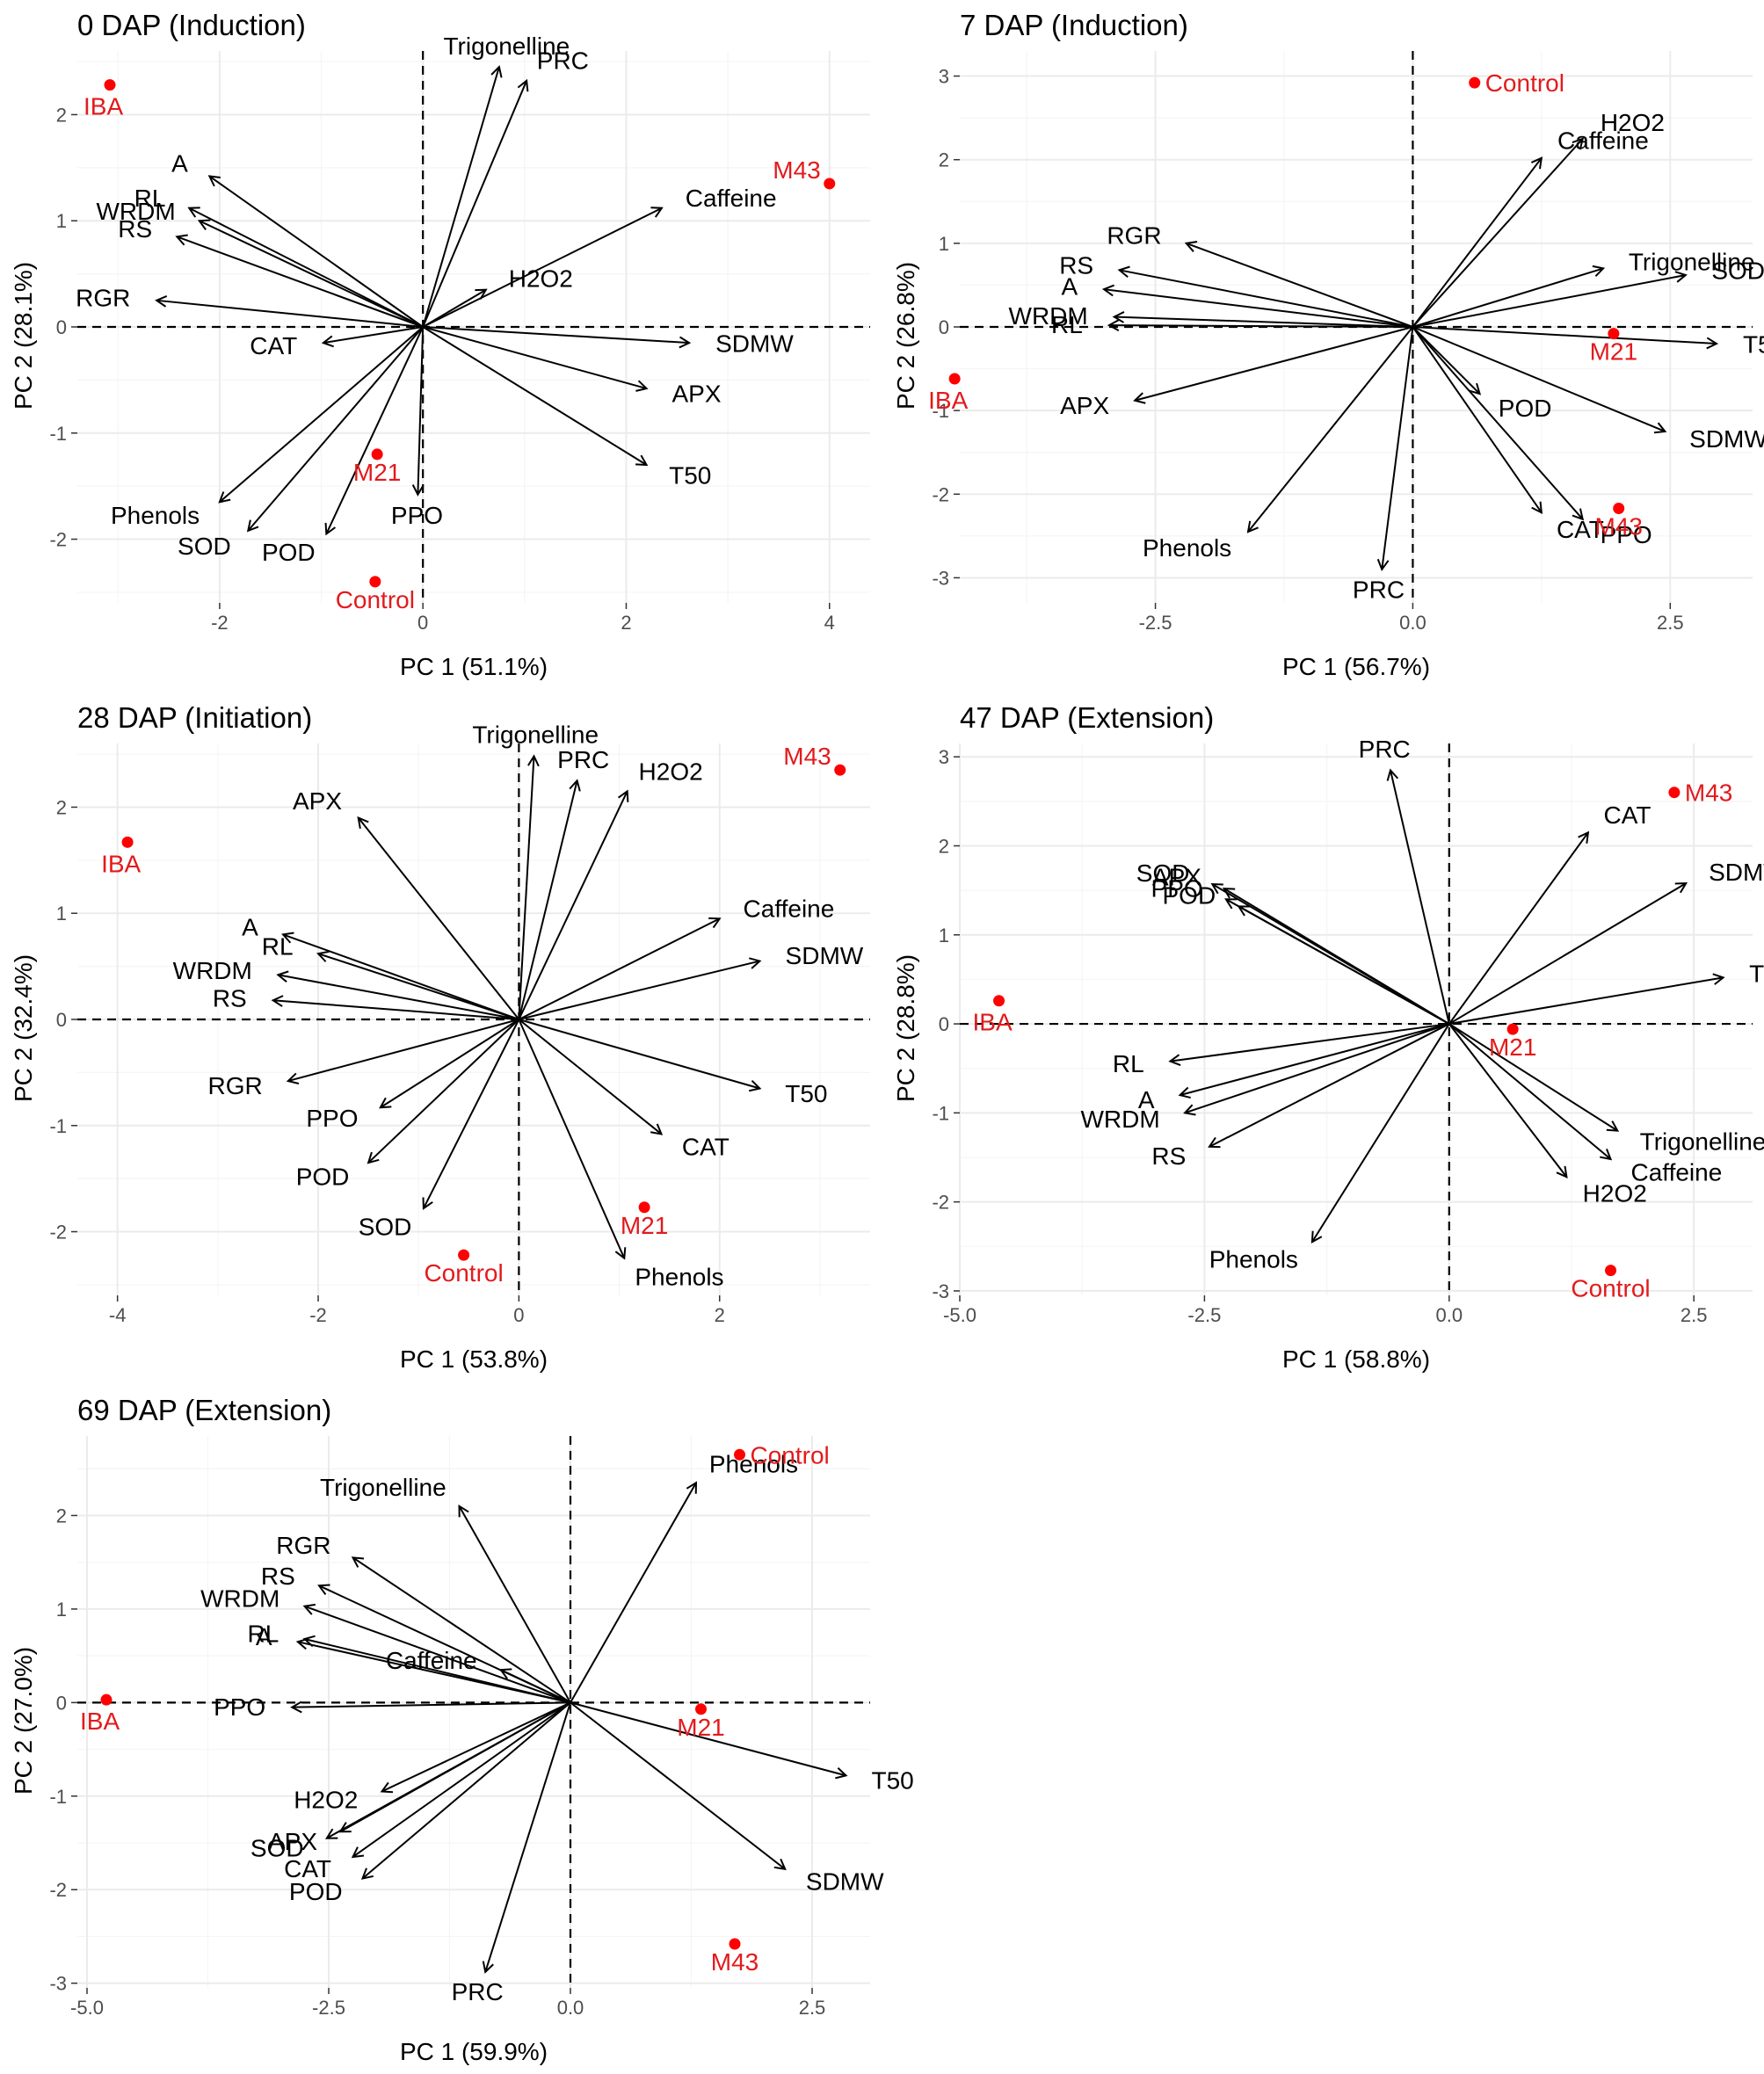 The width and height of the screenshot is (1764, 2074). What do you see at coordinates (944, 757) in the screenshot?
I see `y-tick-label: 3` at bounding box center [944, 757].